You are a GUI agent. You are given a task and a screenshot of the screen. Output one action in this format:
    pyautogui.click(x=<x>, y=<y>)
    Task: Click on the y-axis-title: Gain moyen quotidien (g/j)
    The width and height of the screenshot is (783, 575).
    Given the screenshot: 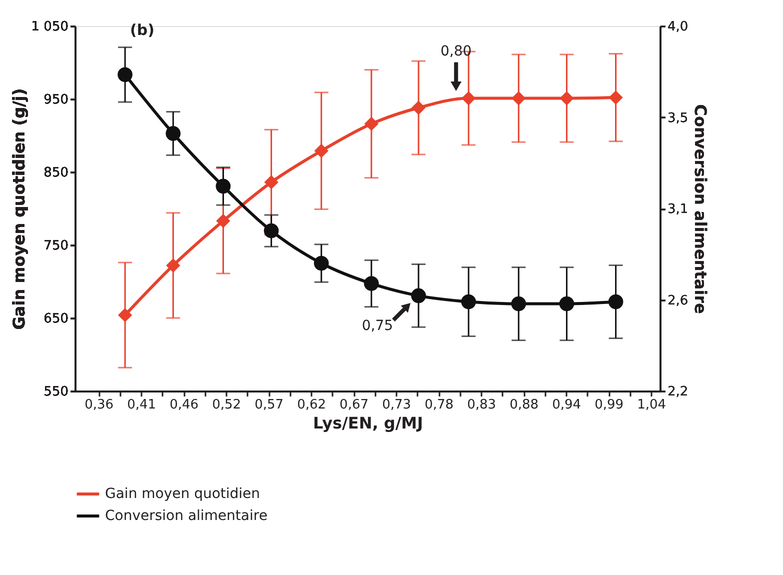 What is the action you would take?
    pyautogui.click(x=18, y=209)
    